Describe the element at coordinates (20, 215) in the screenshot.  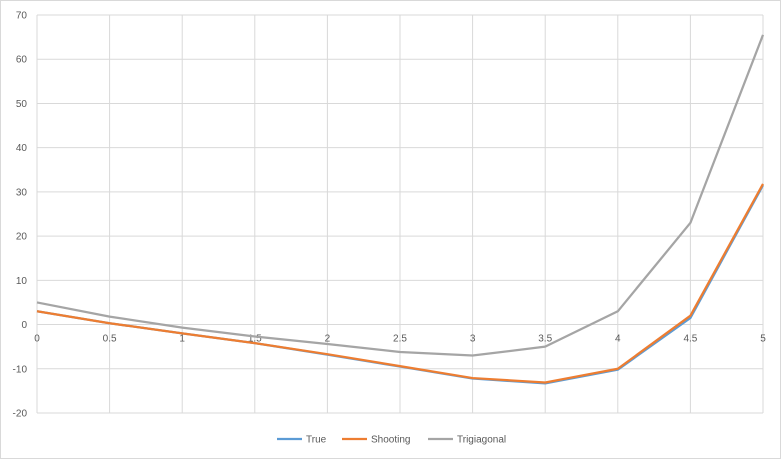
I see `y-axis-tick-labels: -20 -10 0 10 20 30 40 50 60 70` at that location.